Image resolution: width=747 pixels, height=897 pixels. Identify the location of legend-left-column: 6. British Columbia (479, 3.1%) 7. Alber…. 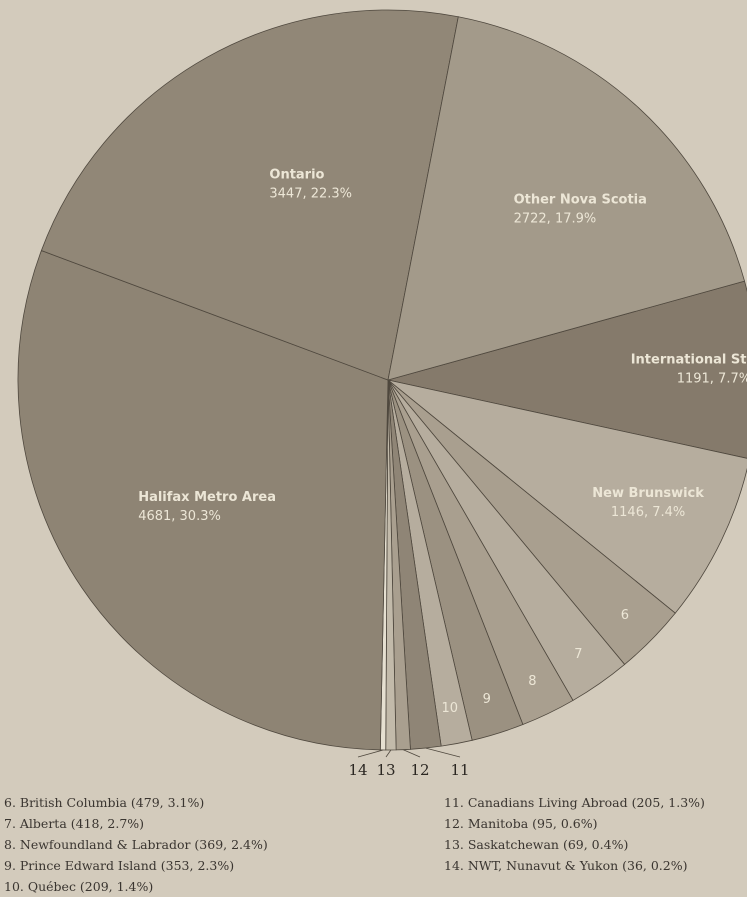
(214, 844).